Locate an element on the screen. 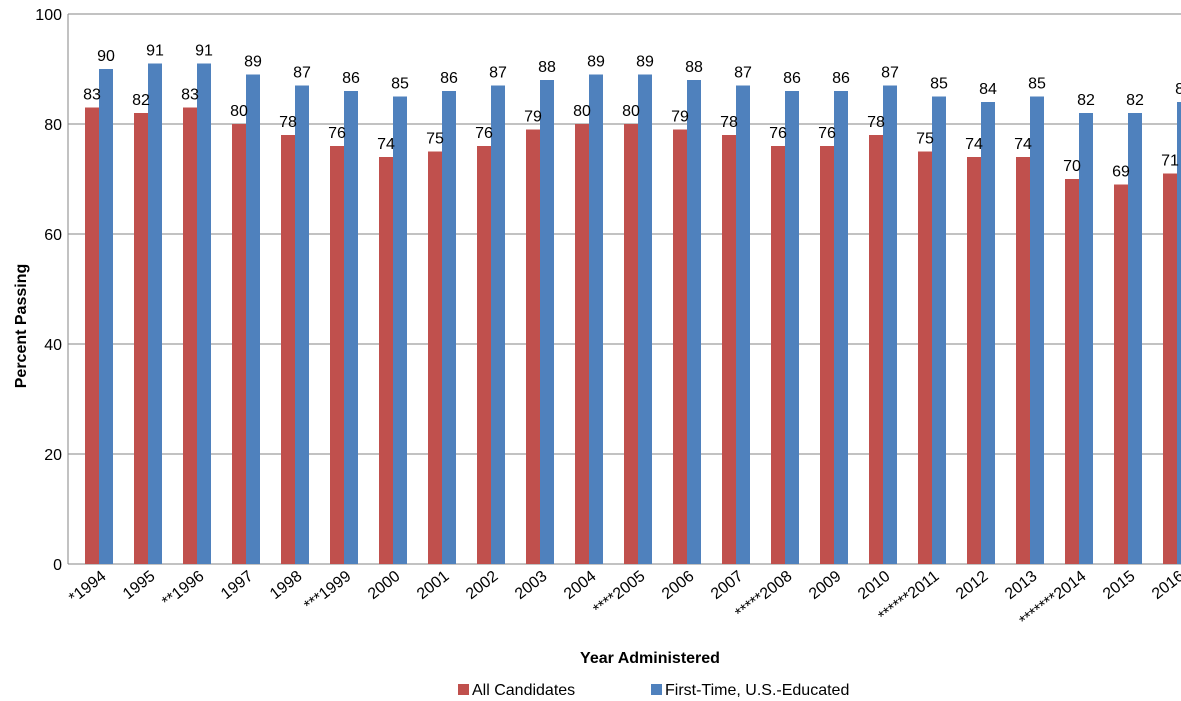  x-tick-label: 2000 is located at coordinates (384, 585).